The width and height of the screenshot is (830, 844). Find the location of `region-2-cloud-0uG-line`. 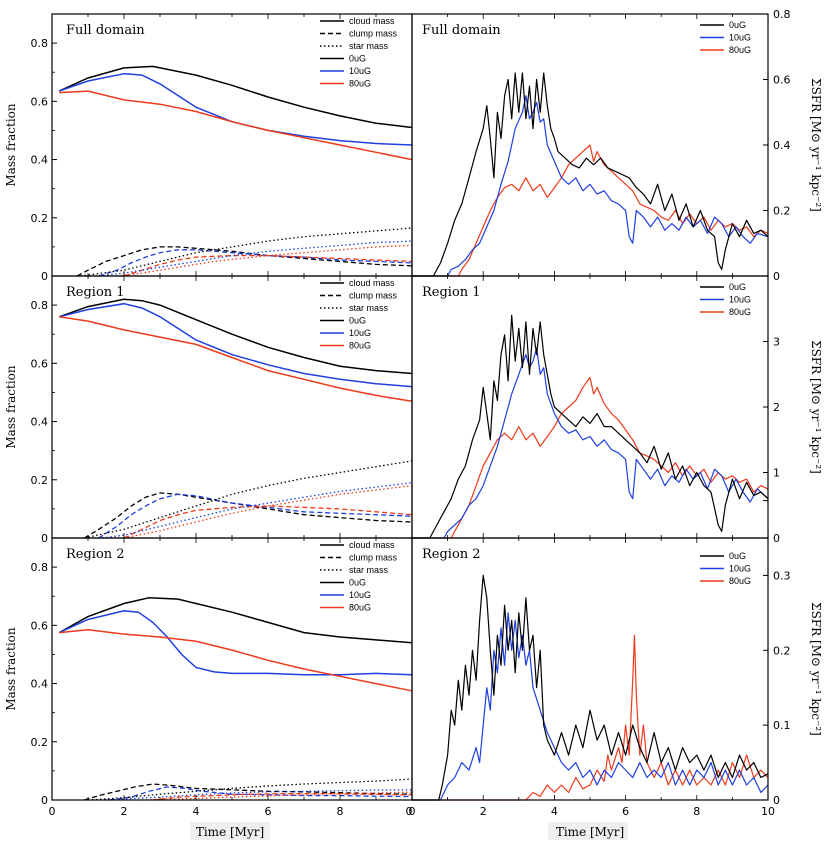

region-2-cloud-0uG-line is located at coordinates (235, 620).